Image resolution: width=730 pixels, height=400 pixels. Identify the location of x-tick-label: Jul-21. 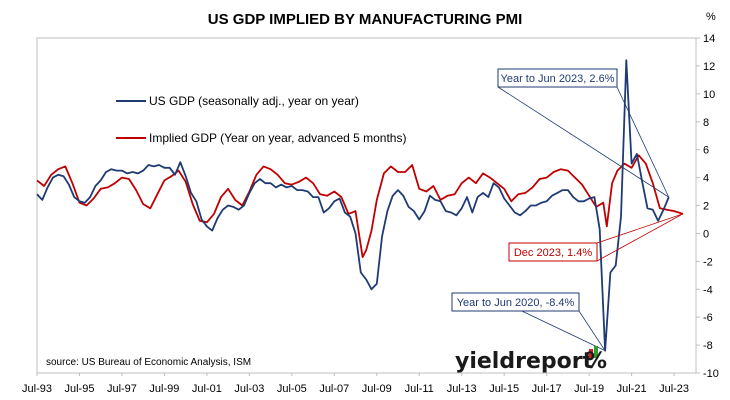
(632, 389).